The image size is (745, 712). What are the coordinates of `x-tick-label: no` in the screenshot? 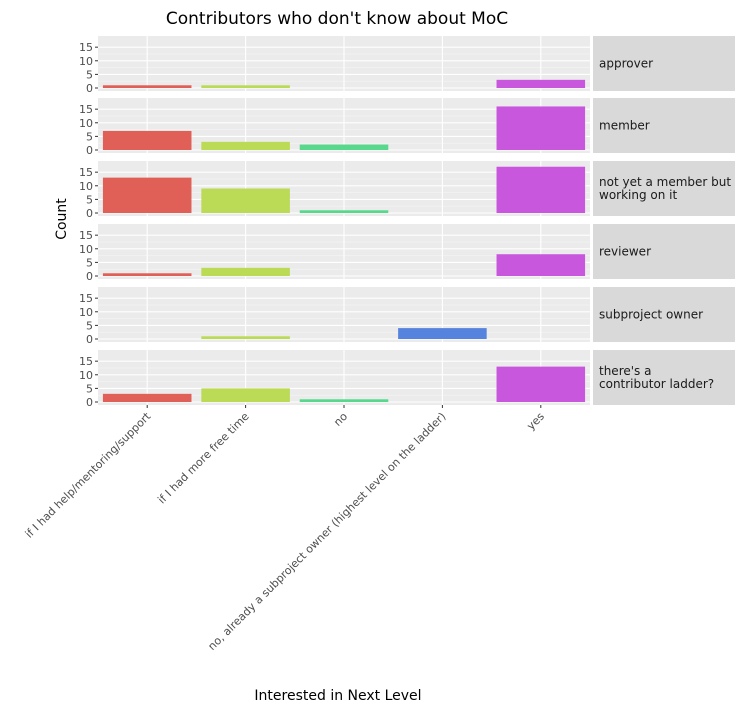 It's located at (340, 419).